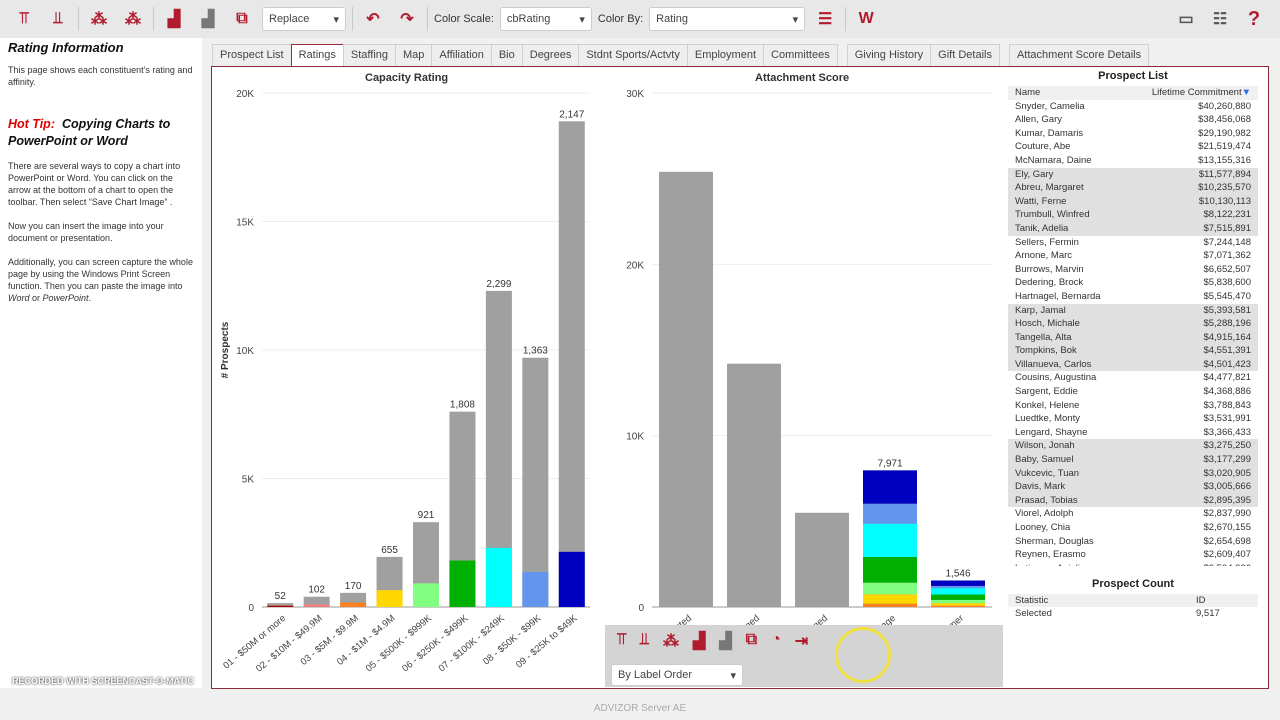  I want to click on text: Word, so click(19, 298).